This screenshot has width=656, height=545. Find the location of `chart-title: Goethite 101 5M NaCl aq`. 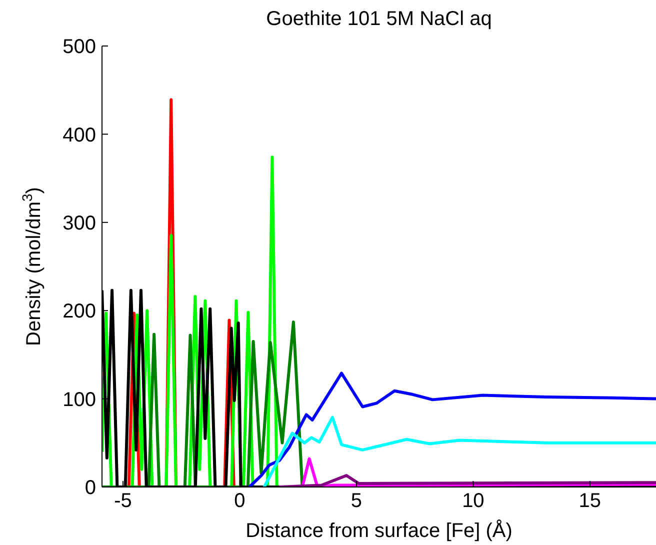

chart-title: Goethite 101 5M NaCl aq is located at coordinates (379, 19).